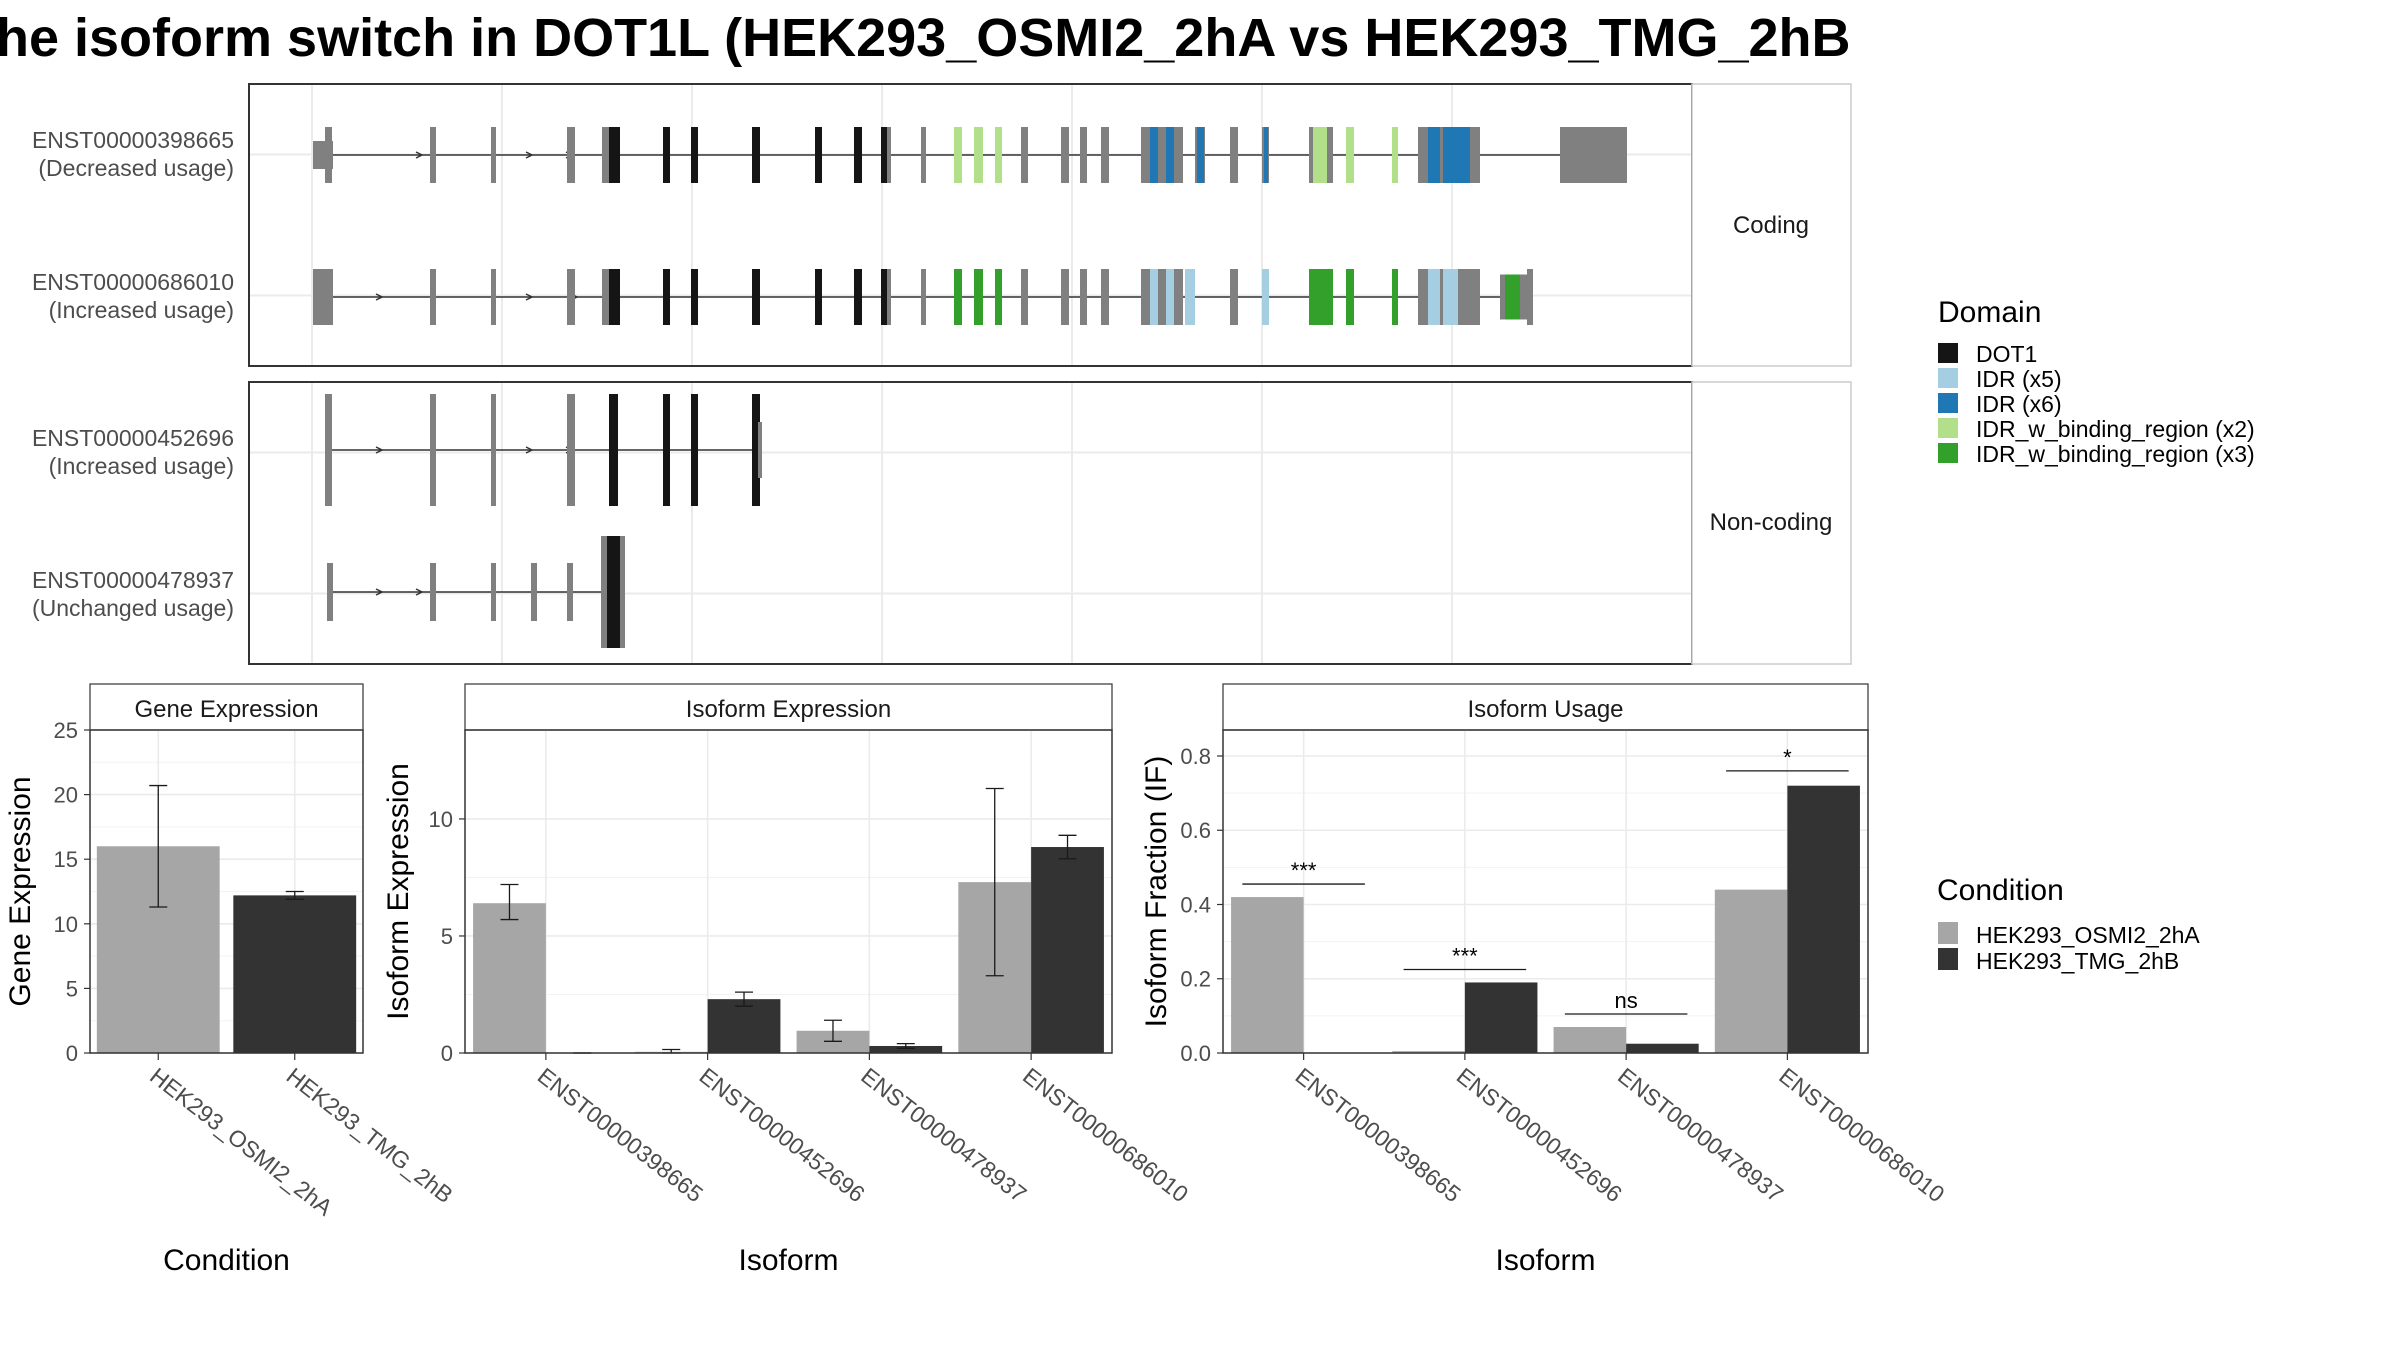 The image size is (2400, 1350). What do you see at coordinates (447, 1053) in the screenshot?
I see `y-tick-label: 0` at bounding box center [447, 1053].